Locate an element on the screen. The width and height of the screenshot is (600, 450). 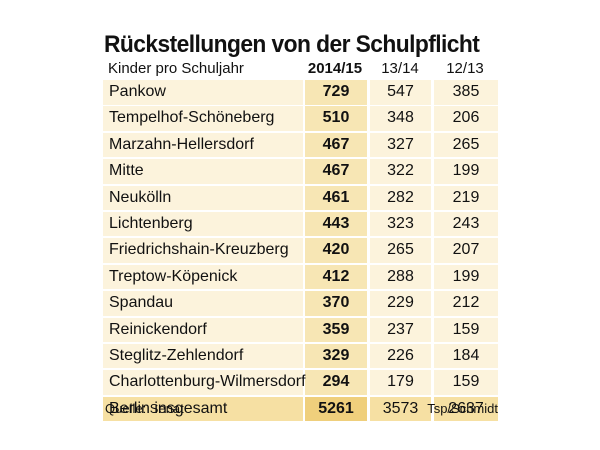
value-12-13: 243 is located at coordinates (466, 223).